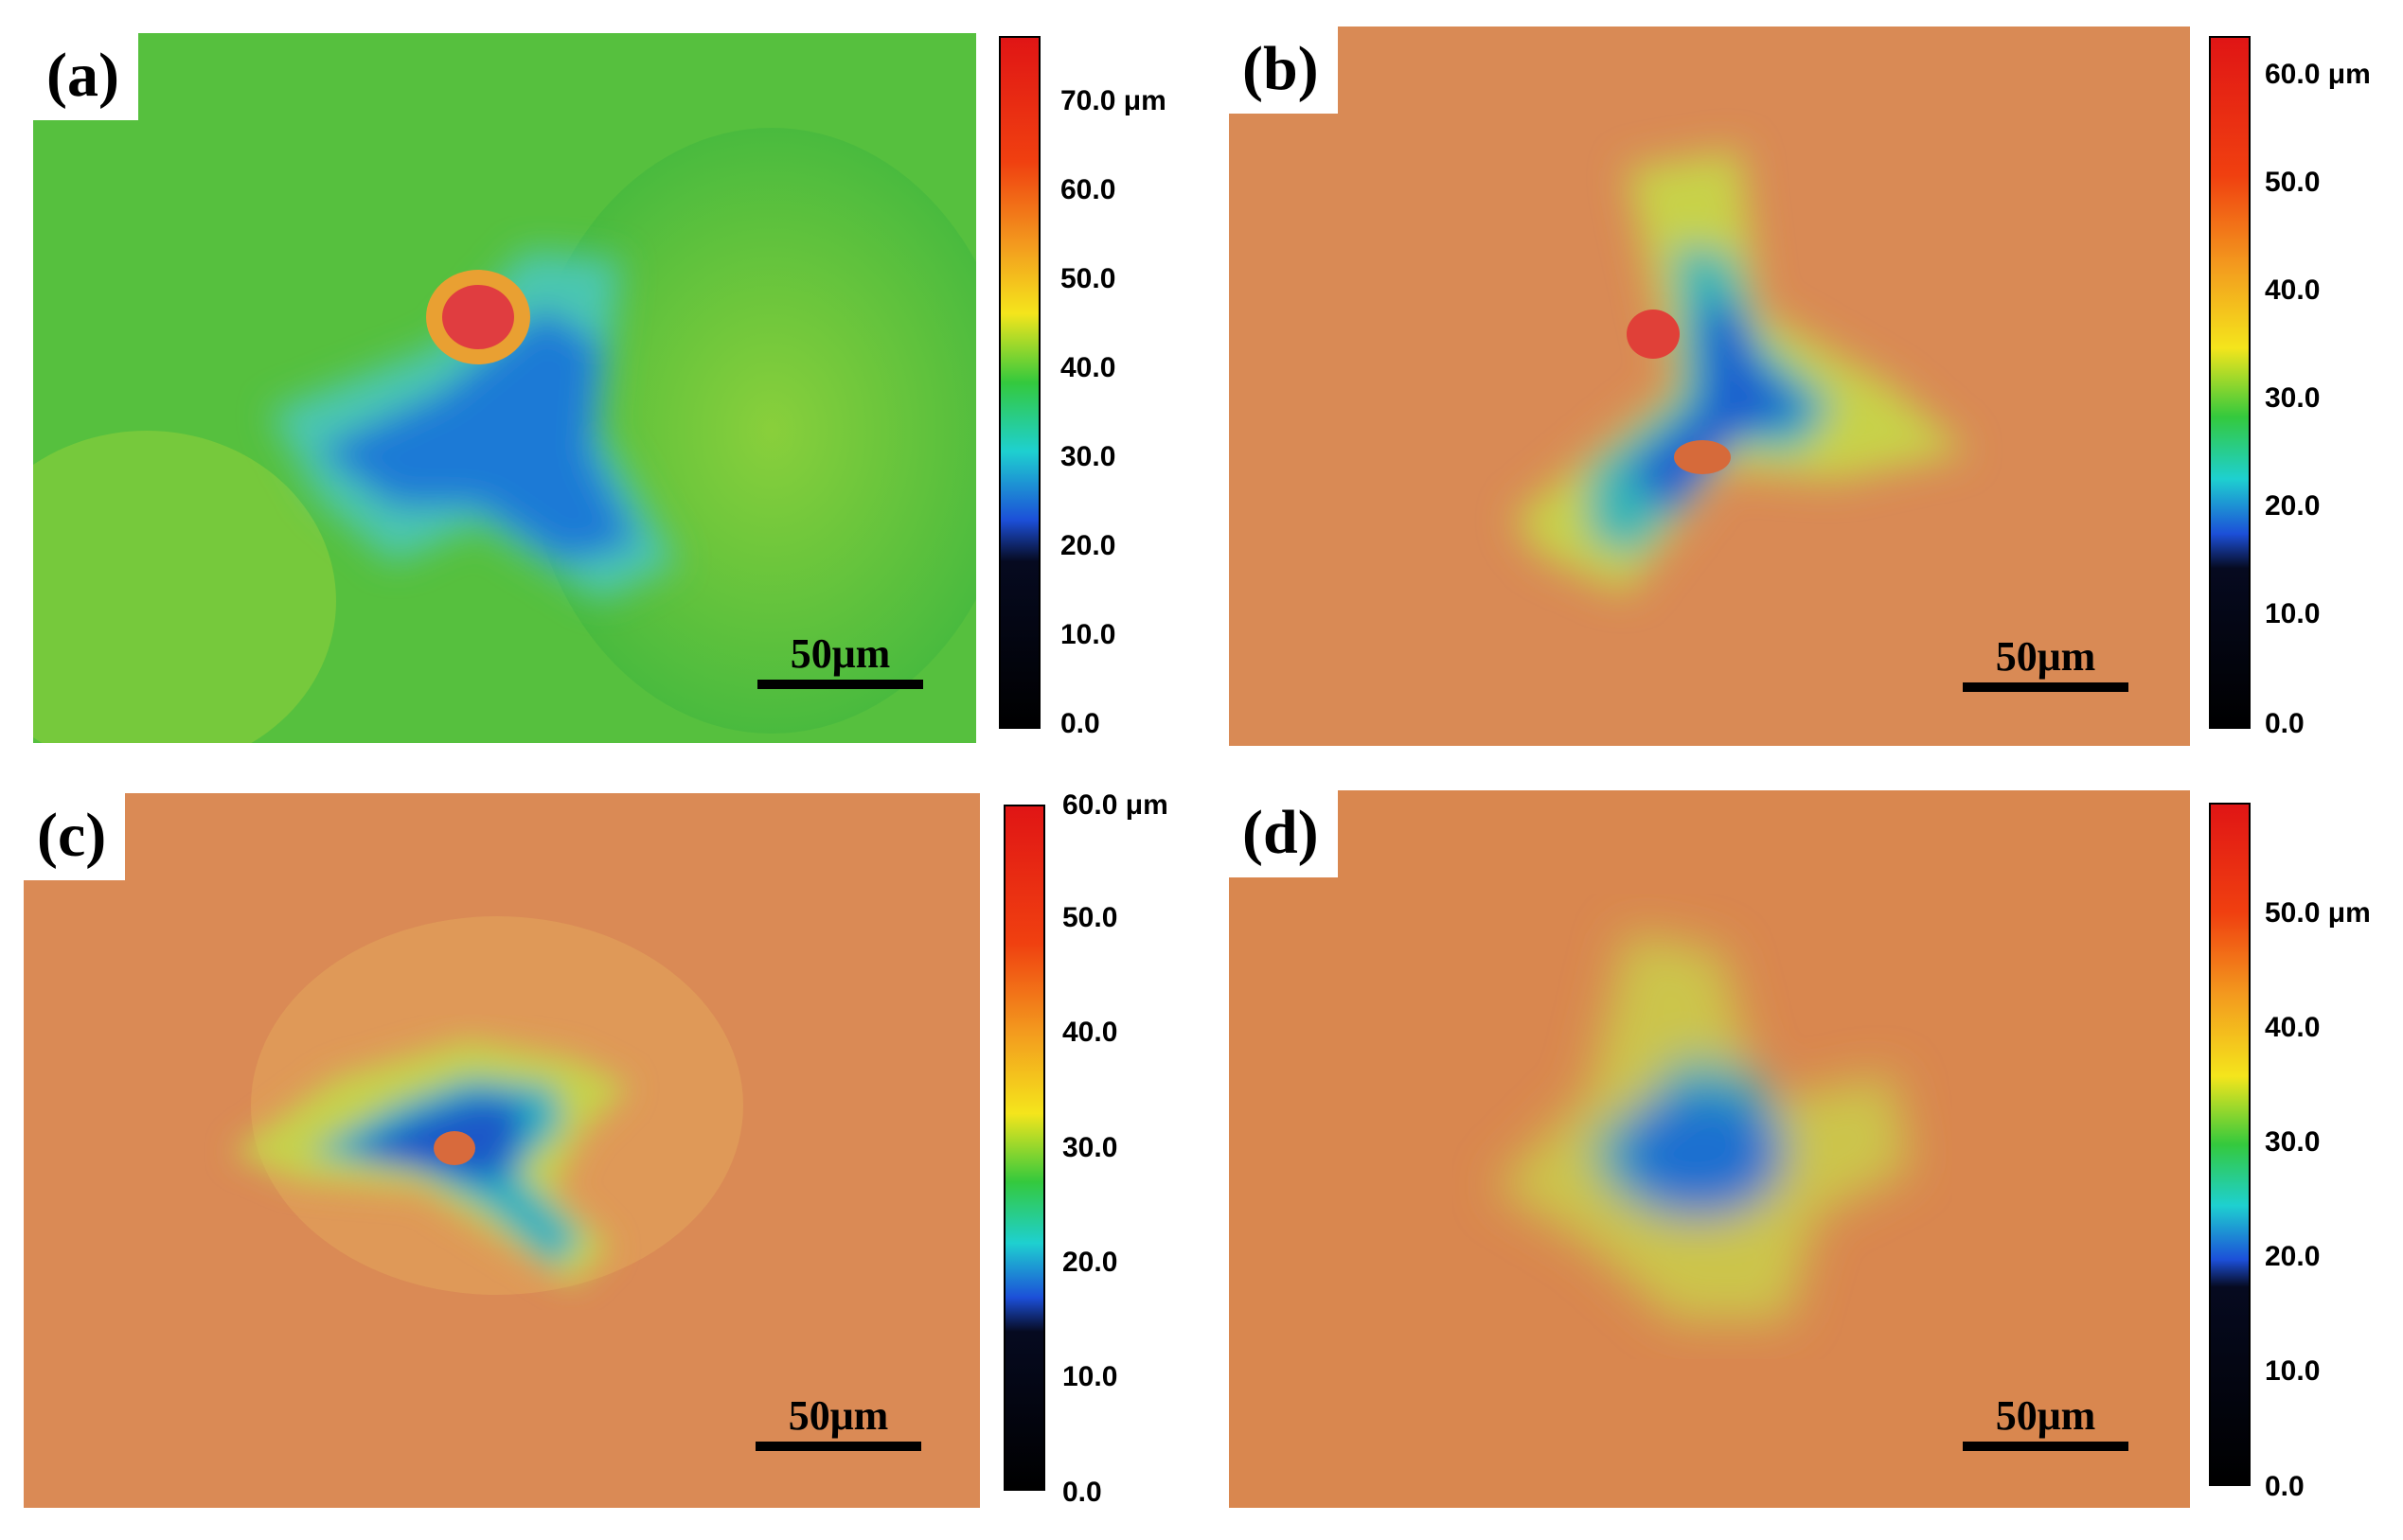 The width and height of the screenshot is (2403, 1540). I want to click on panel-label: (a), so click(85, 77).